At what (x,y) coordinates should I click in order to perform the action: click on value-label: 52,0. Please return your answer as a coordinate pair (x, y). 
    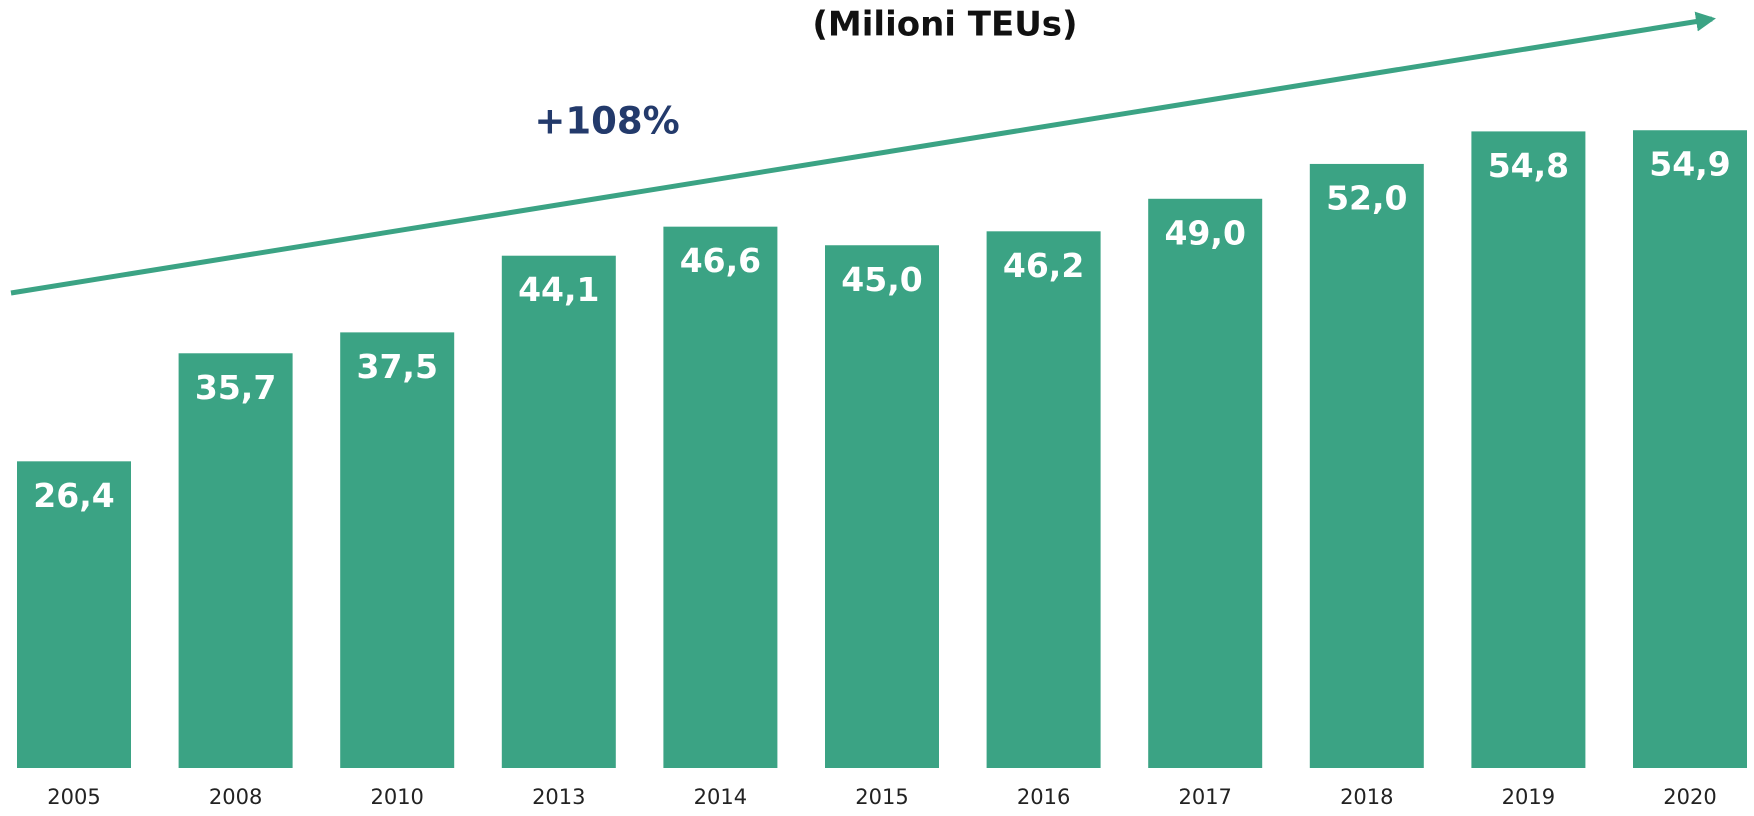
    Looking at the image, I should click on (1366, 197).